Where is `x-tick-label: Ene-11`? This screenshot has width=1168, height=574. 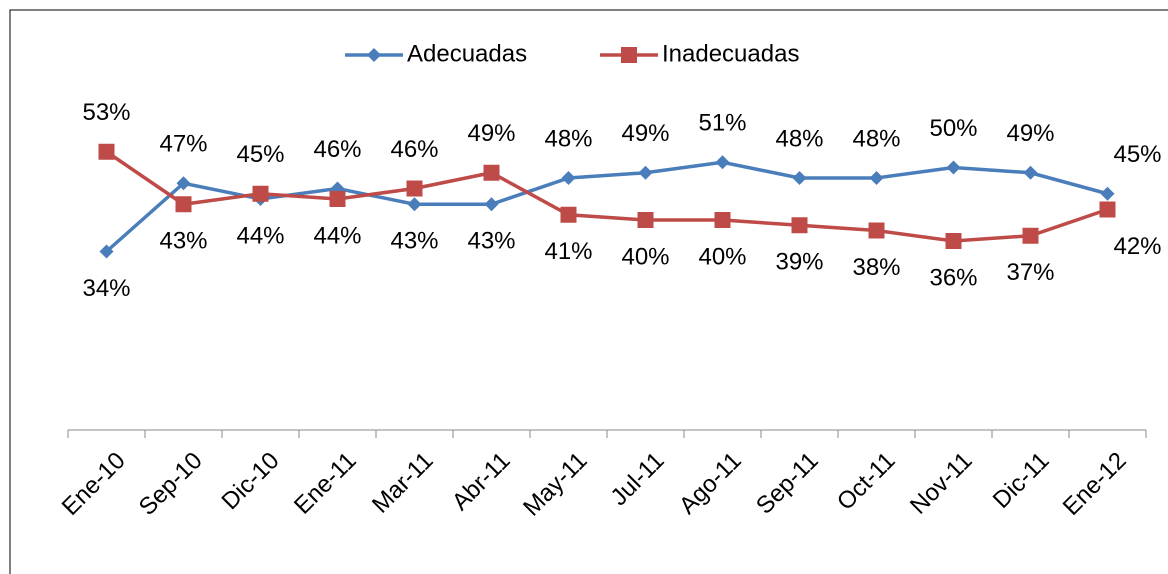 x-tick-label: Ene-11 is located at coordinates (325, 483).